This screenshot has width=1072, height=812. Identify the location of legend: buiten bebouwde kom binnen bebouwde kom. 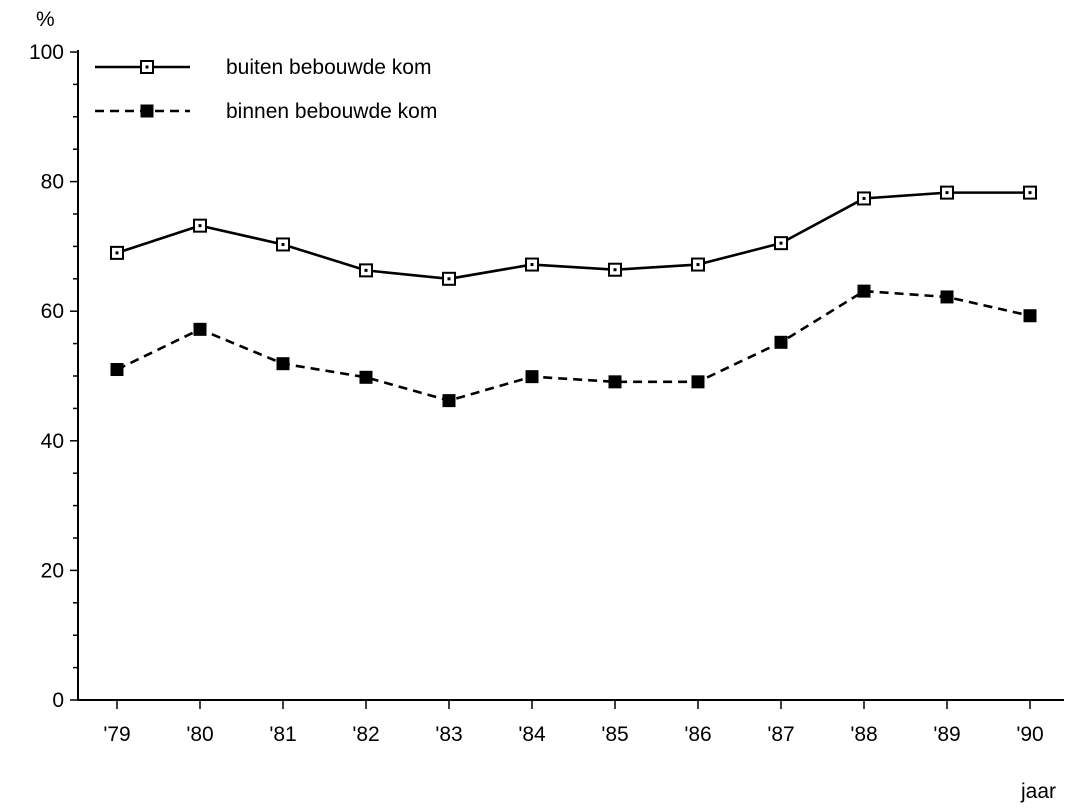
(266, 89).